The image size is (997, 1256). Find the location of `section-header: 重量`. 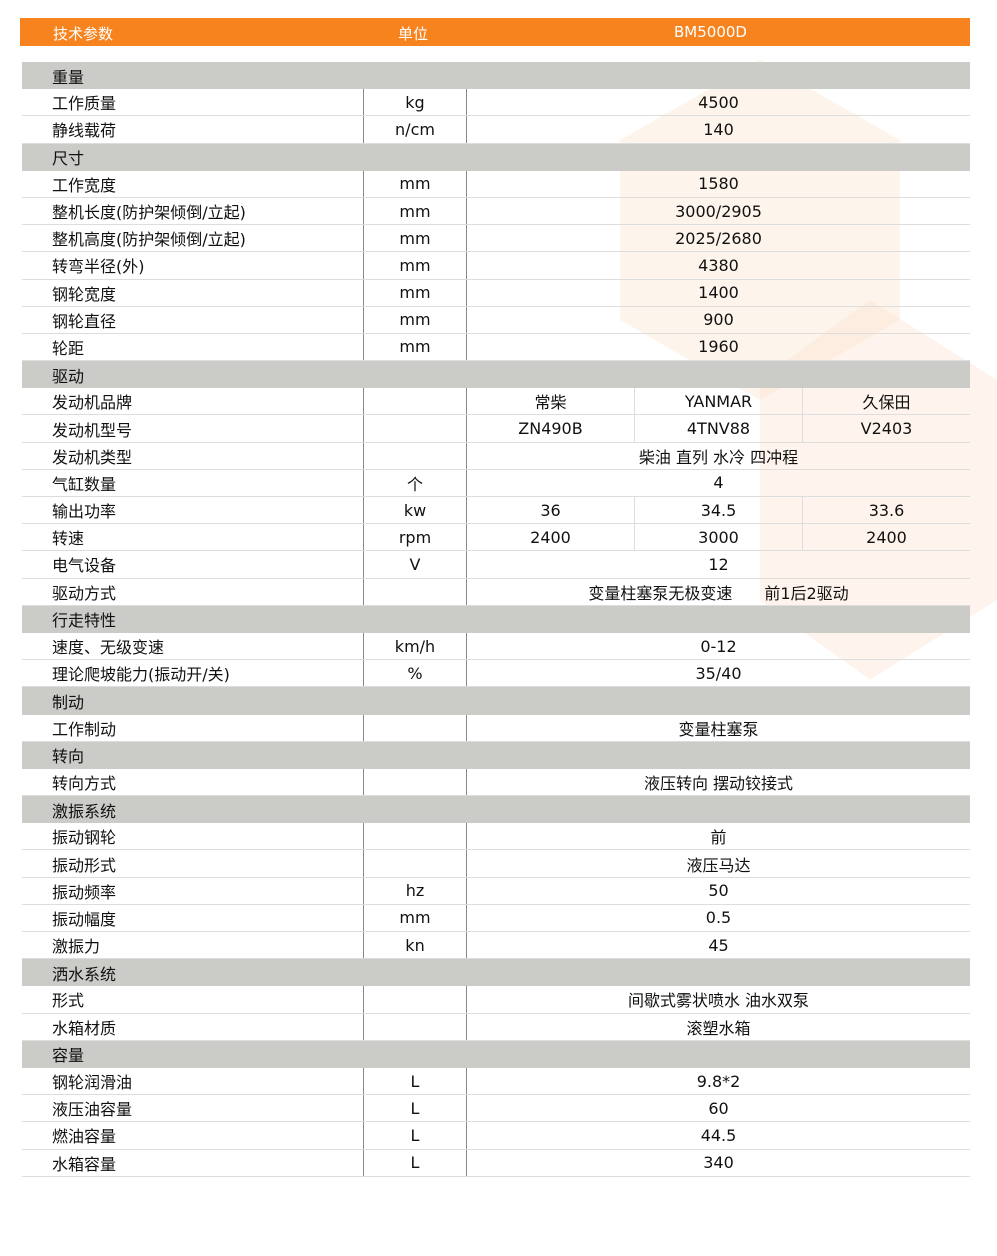

section-header: 重量 is located at coordinates (496, 76).